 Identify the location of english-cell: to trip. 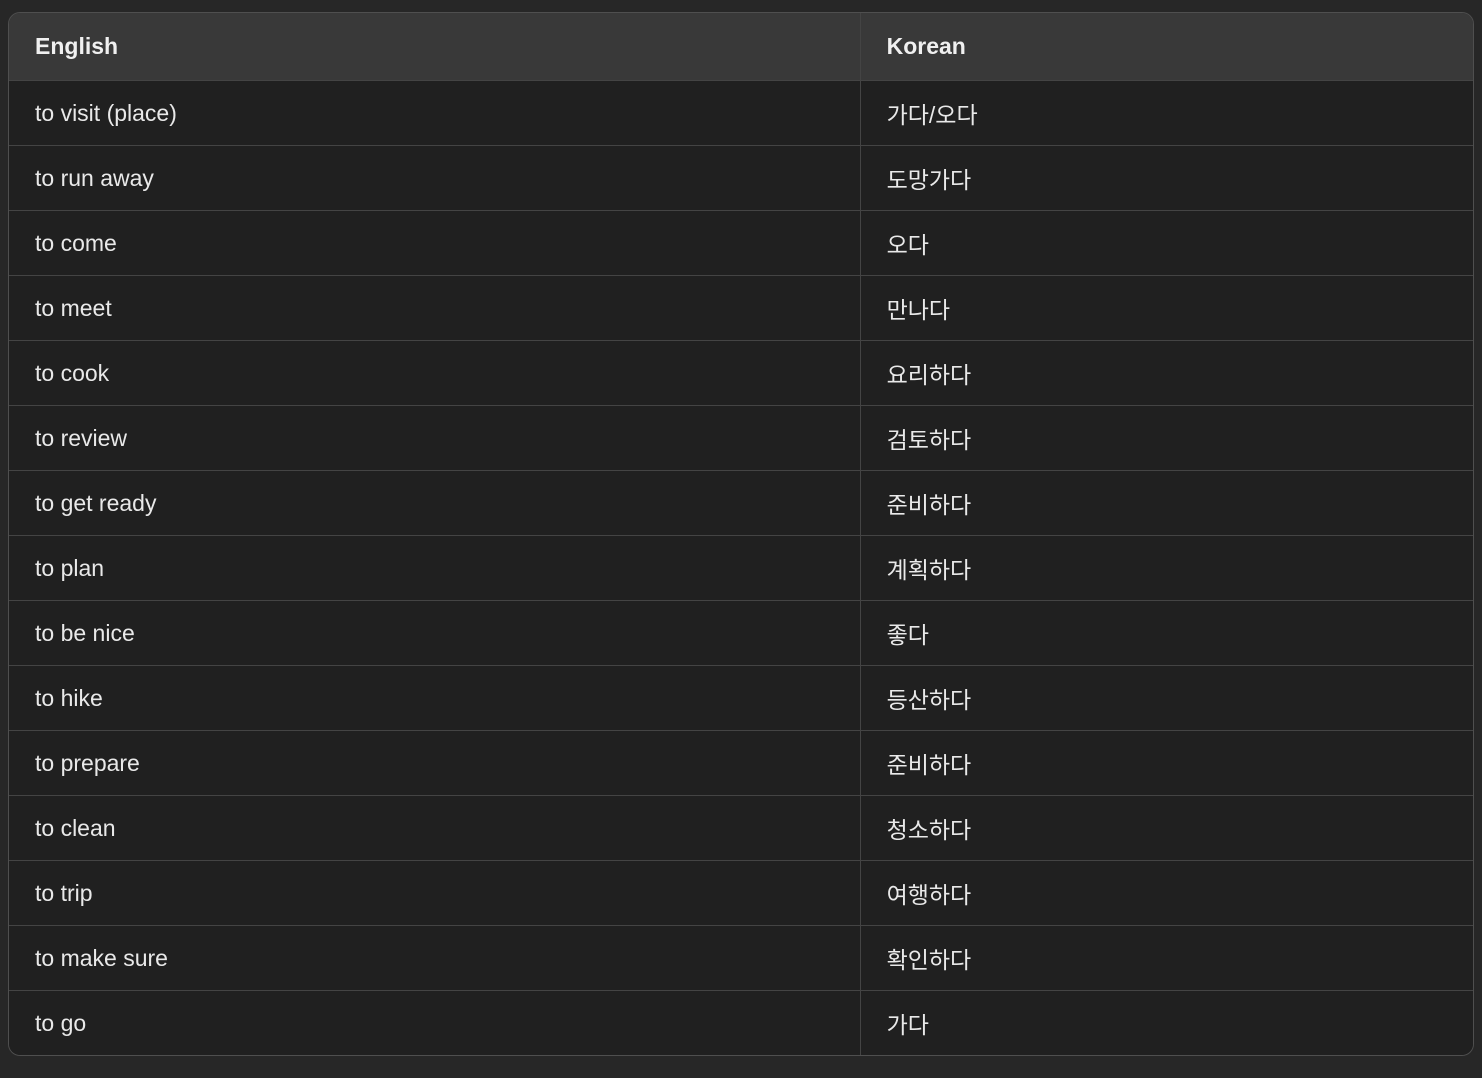
(434, 892).